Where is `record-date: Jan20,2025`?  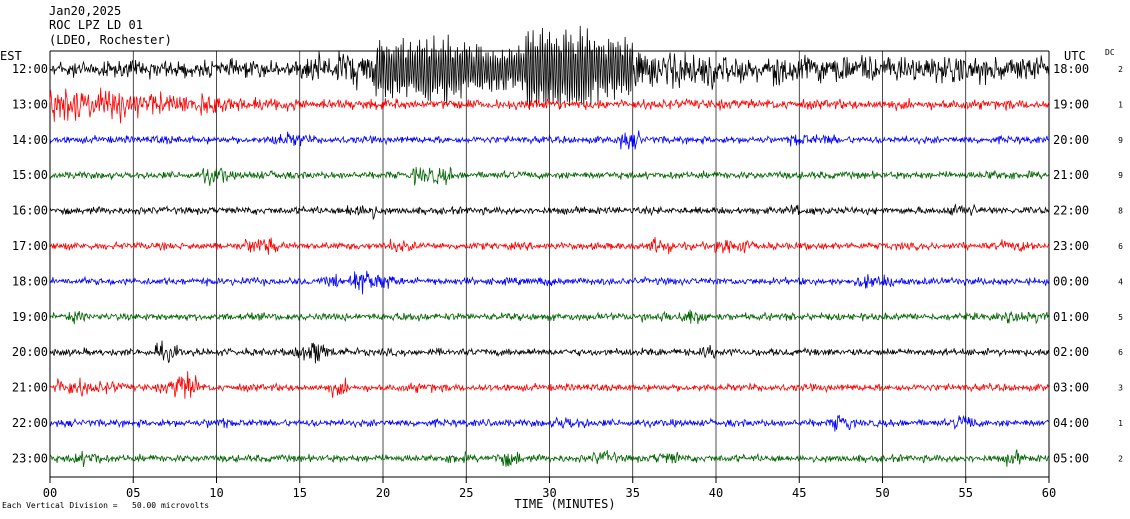 record-date: Jan20,2025 is located at coordinates (85, 11).